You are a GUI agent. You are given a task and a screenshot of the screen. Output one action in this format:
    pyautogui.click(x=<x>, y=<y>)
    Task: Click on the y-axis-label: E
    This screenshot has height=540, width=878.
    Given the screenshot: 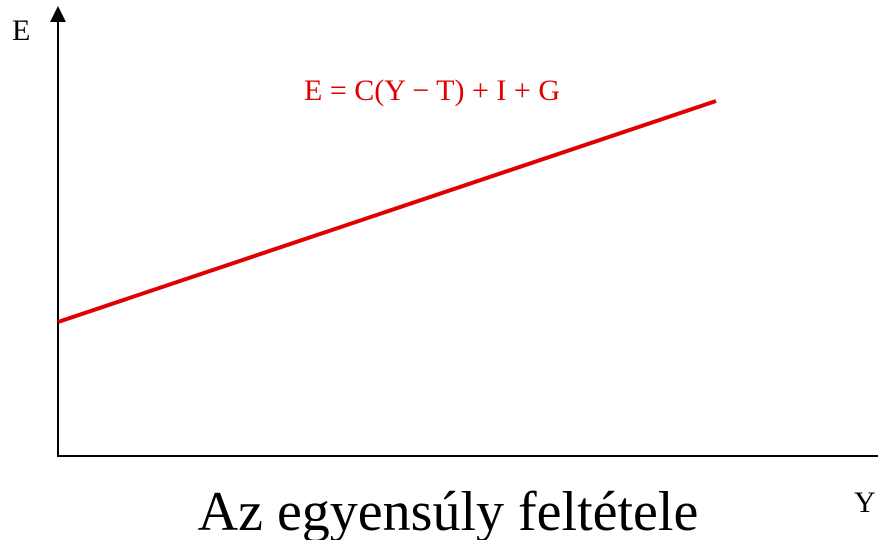 What is the action you would take?
    pyautogui.click(x=21, y=30)
    